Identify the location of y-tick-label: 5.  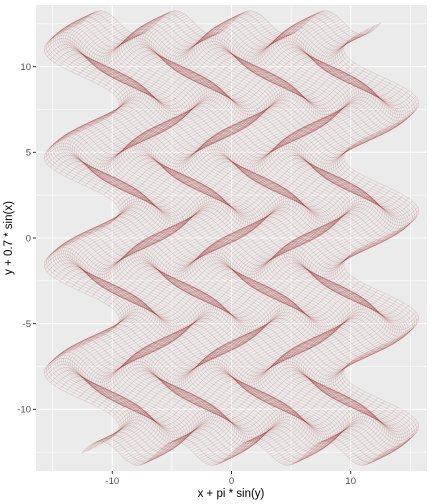
(28, 153).